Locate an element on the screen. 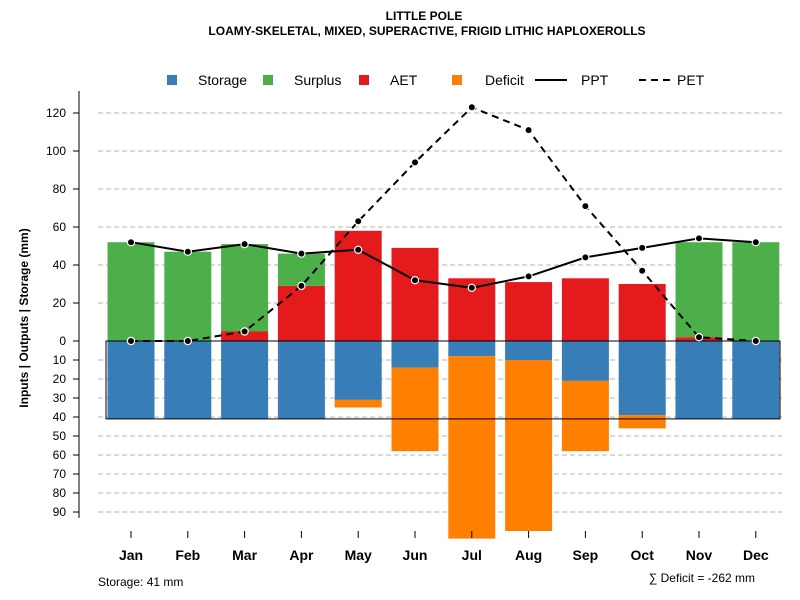 The height and width of the screenshot is (600, 800). legend-label-ppt: PPT is located at coordinates (595, 80).